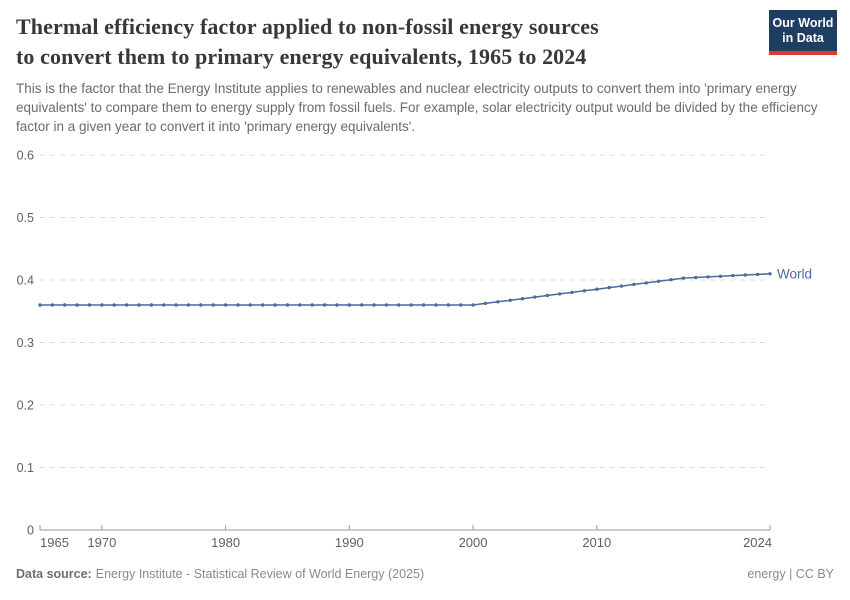 The width and height of the screenshot is (850, 600). What do you see at coordinates (803, 23) in the screenshot?
I see `owid-logo-line1: Our World` at bounding box center [803, 23].